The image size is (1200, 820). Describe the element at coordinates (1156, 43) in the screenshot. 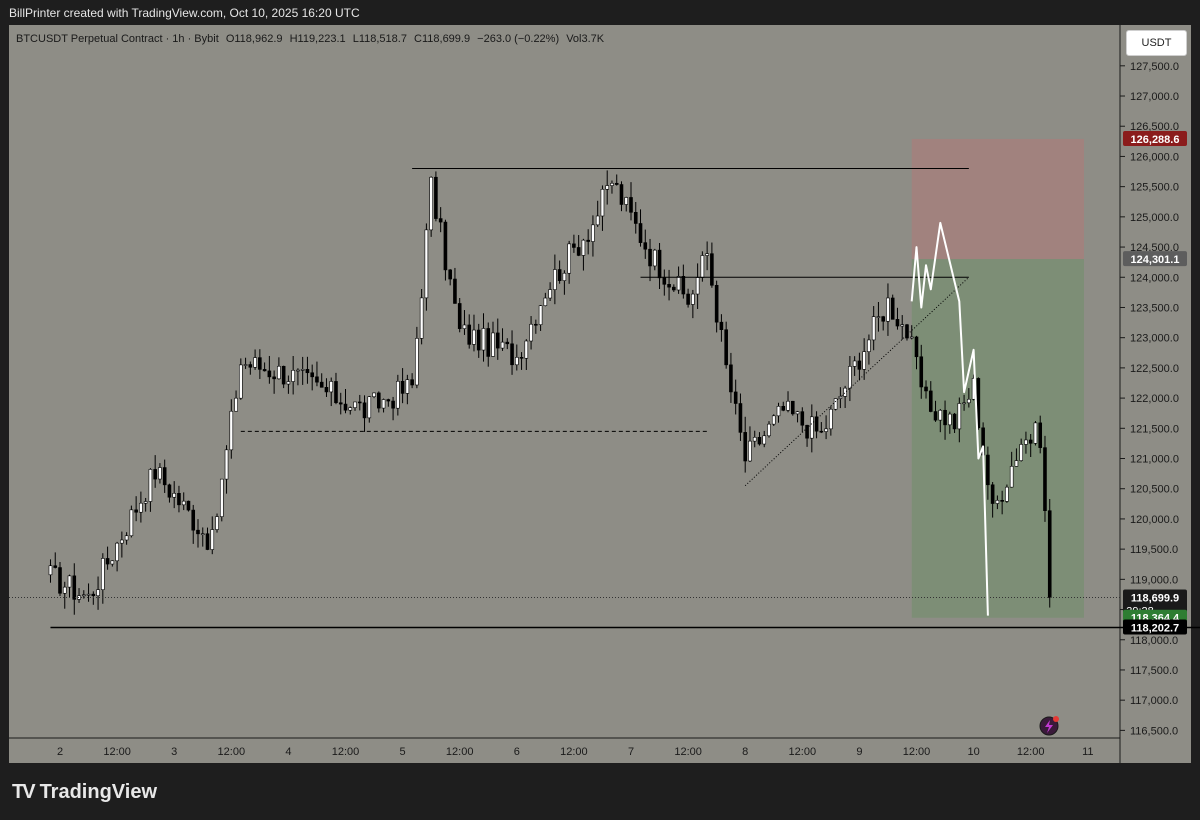

I see `currency-button: USDT` at that location.